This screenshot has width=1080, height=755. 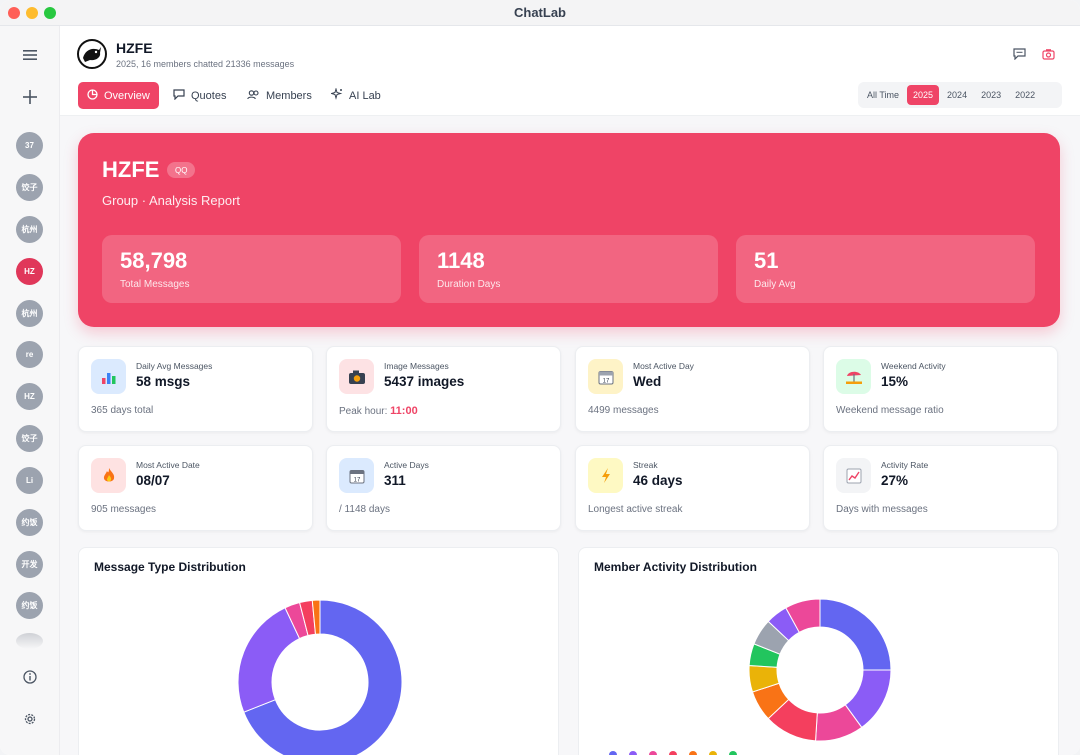 What do you see at coordinates (14, 13) in the screenshot?
I see `close-window-button` at bounding box center [14, 13].